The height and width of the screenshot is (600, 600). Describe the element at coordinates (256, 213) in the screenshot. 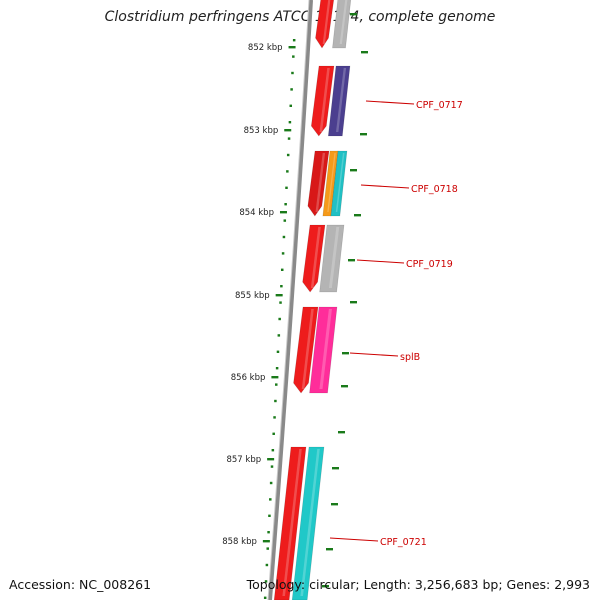

I see `ruler-label: 854 kbp` at that location.